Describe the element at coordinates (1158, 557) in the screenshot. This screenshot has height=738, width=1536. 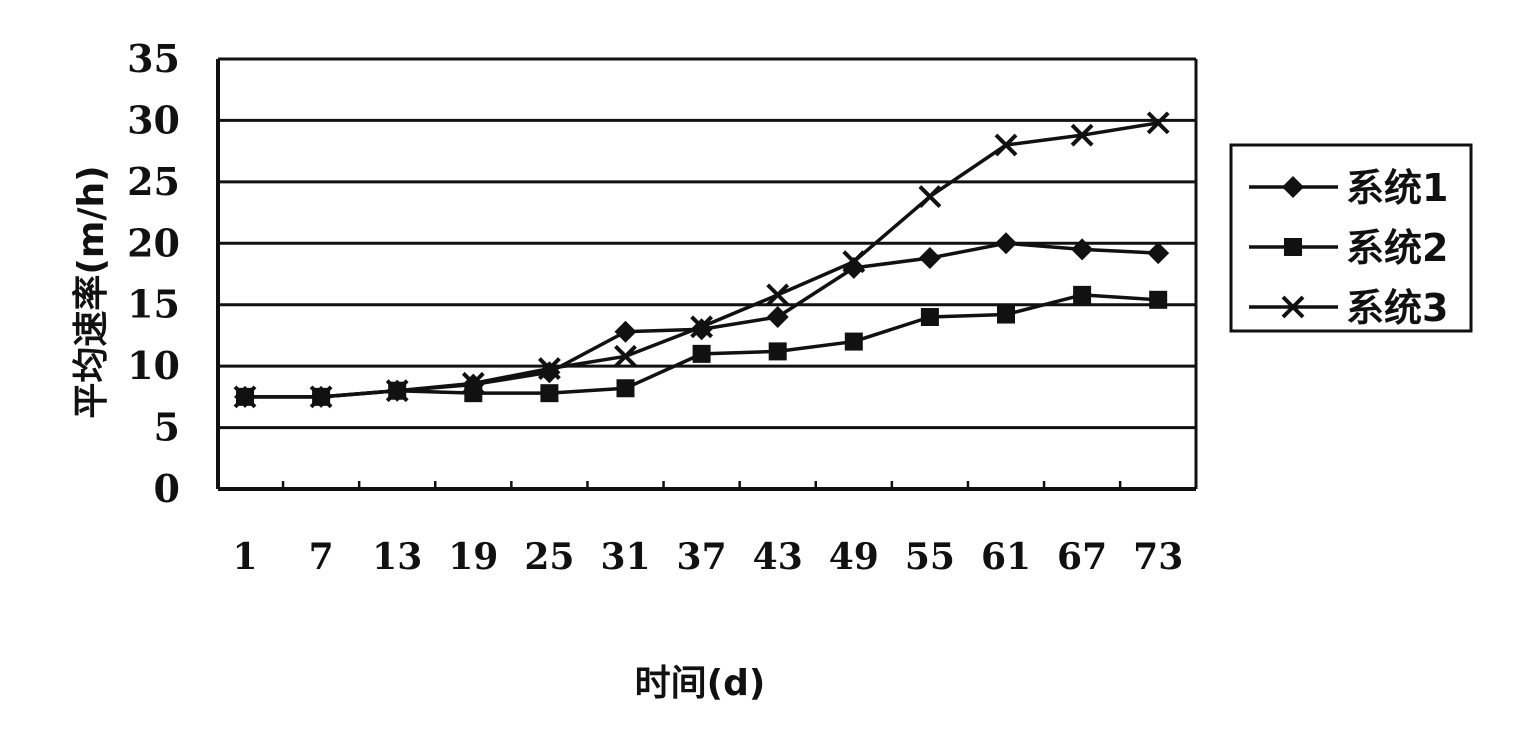
I see `x-tick-label: 73` at that location.